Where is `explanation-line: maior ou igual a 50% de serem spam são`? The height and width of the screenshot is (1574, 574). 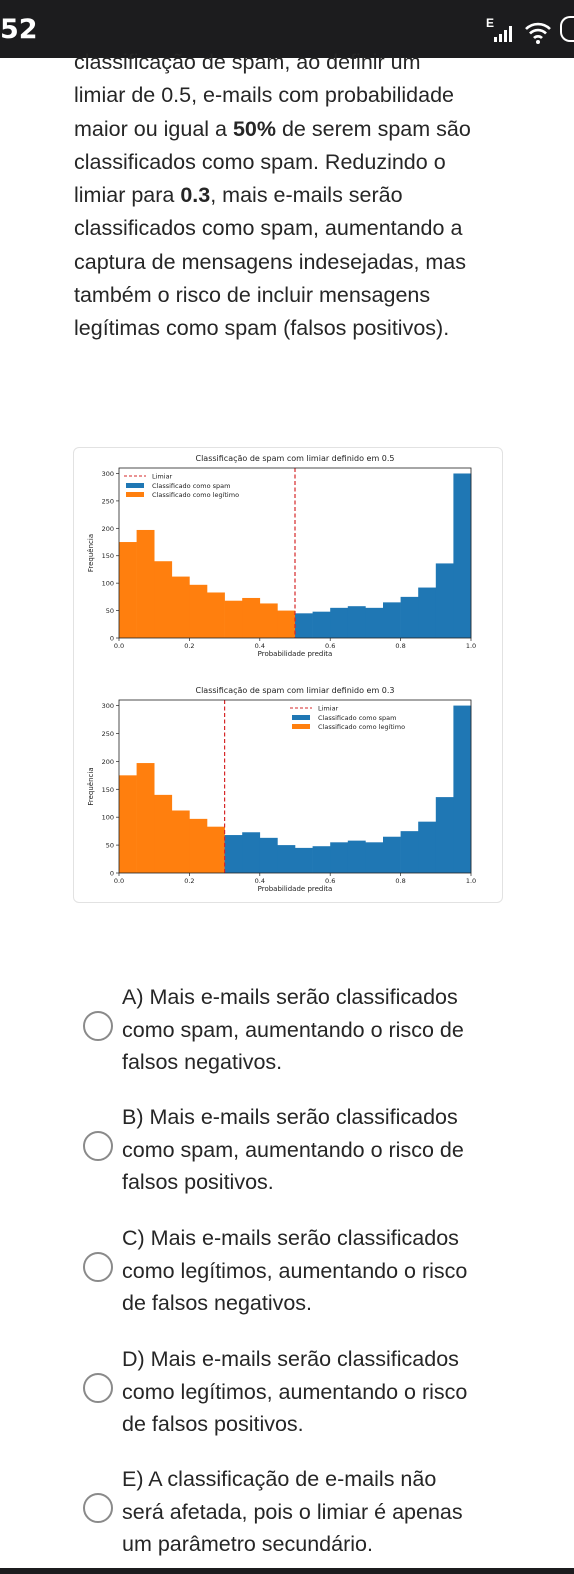
explanation-line: maior ou igual a 50% de serem spam são is located at coordinates (272, 128).